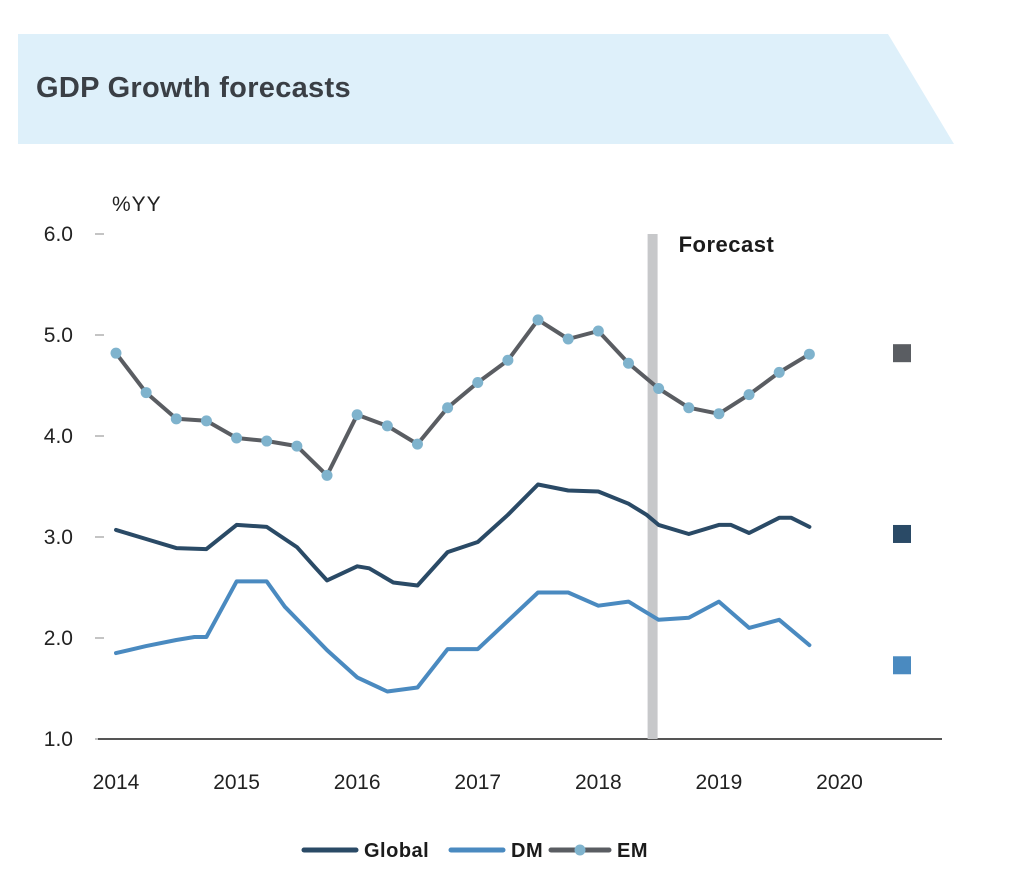 This screenshot has width=1024, height=885. Describe the element at coordinates (598, 782) in the screenshot. I see `x-tick-label: 2018` at that location.